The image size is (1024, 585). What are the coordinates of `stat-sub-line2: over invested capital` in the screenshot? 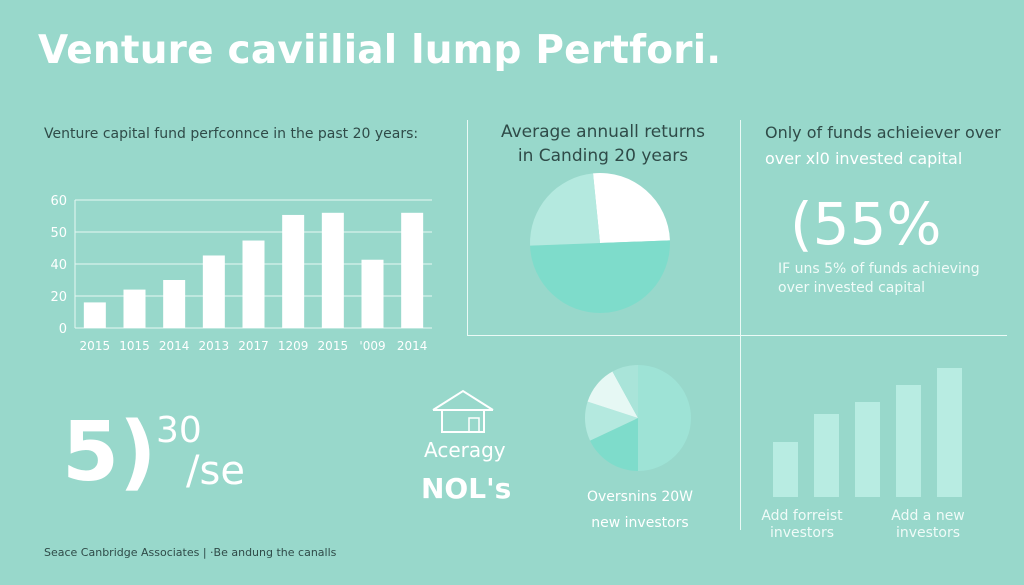 It's located at (852, 288).